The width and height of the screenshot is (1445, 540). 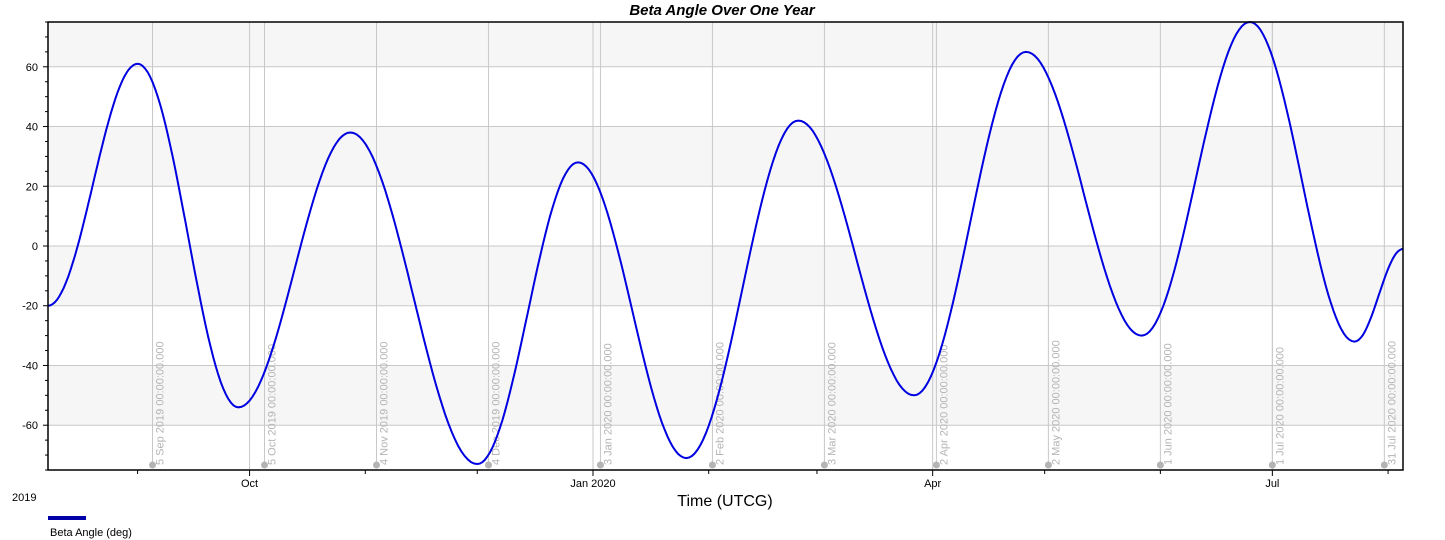 What do you see at coordinates (1165, 245) in the screenshot?
I see `date-marker: 1 Jun 2020 00:00:00.000` at bounding box center [1165, 245].